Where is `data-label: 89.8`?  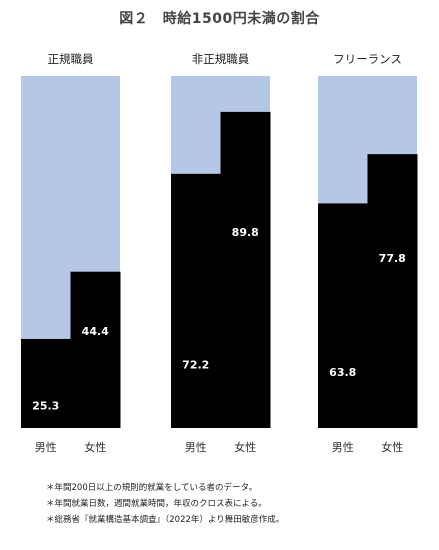
data-label: 89.8 is located at coordinates (245, 232).